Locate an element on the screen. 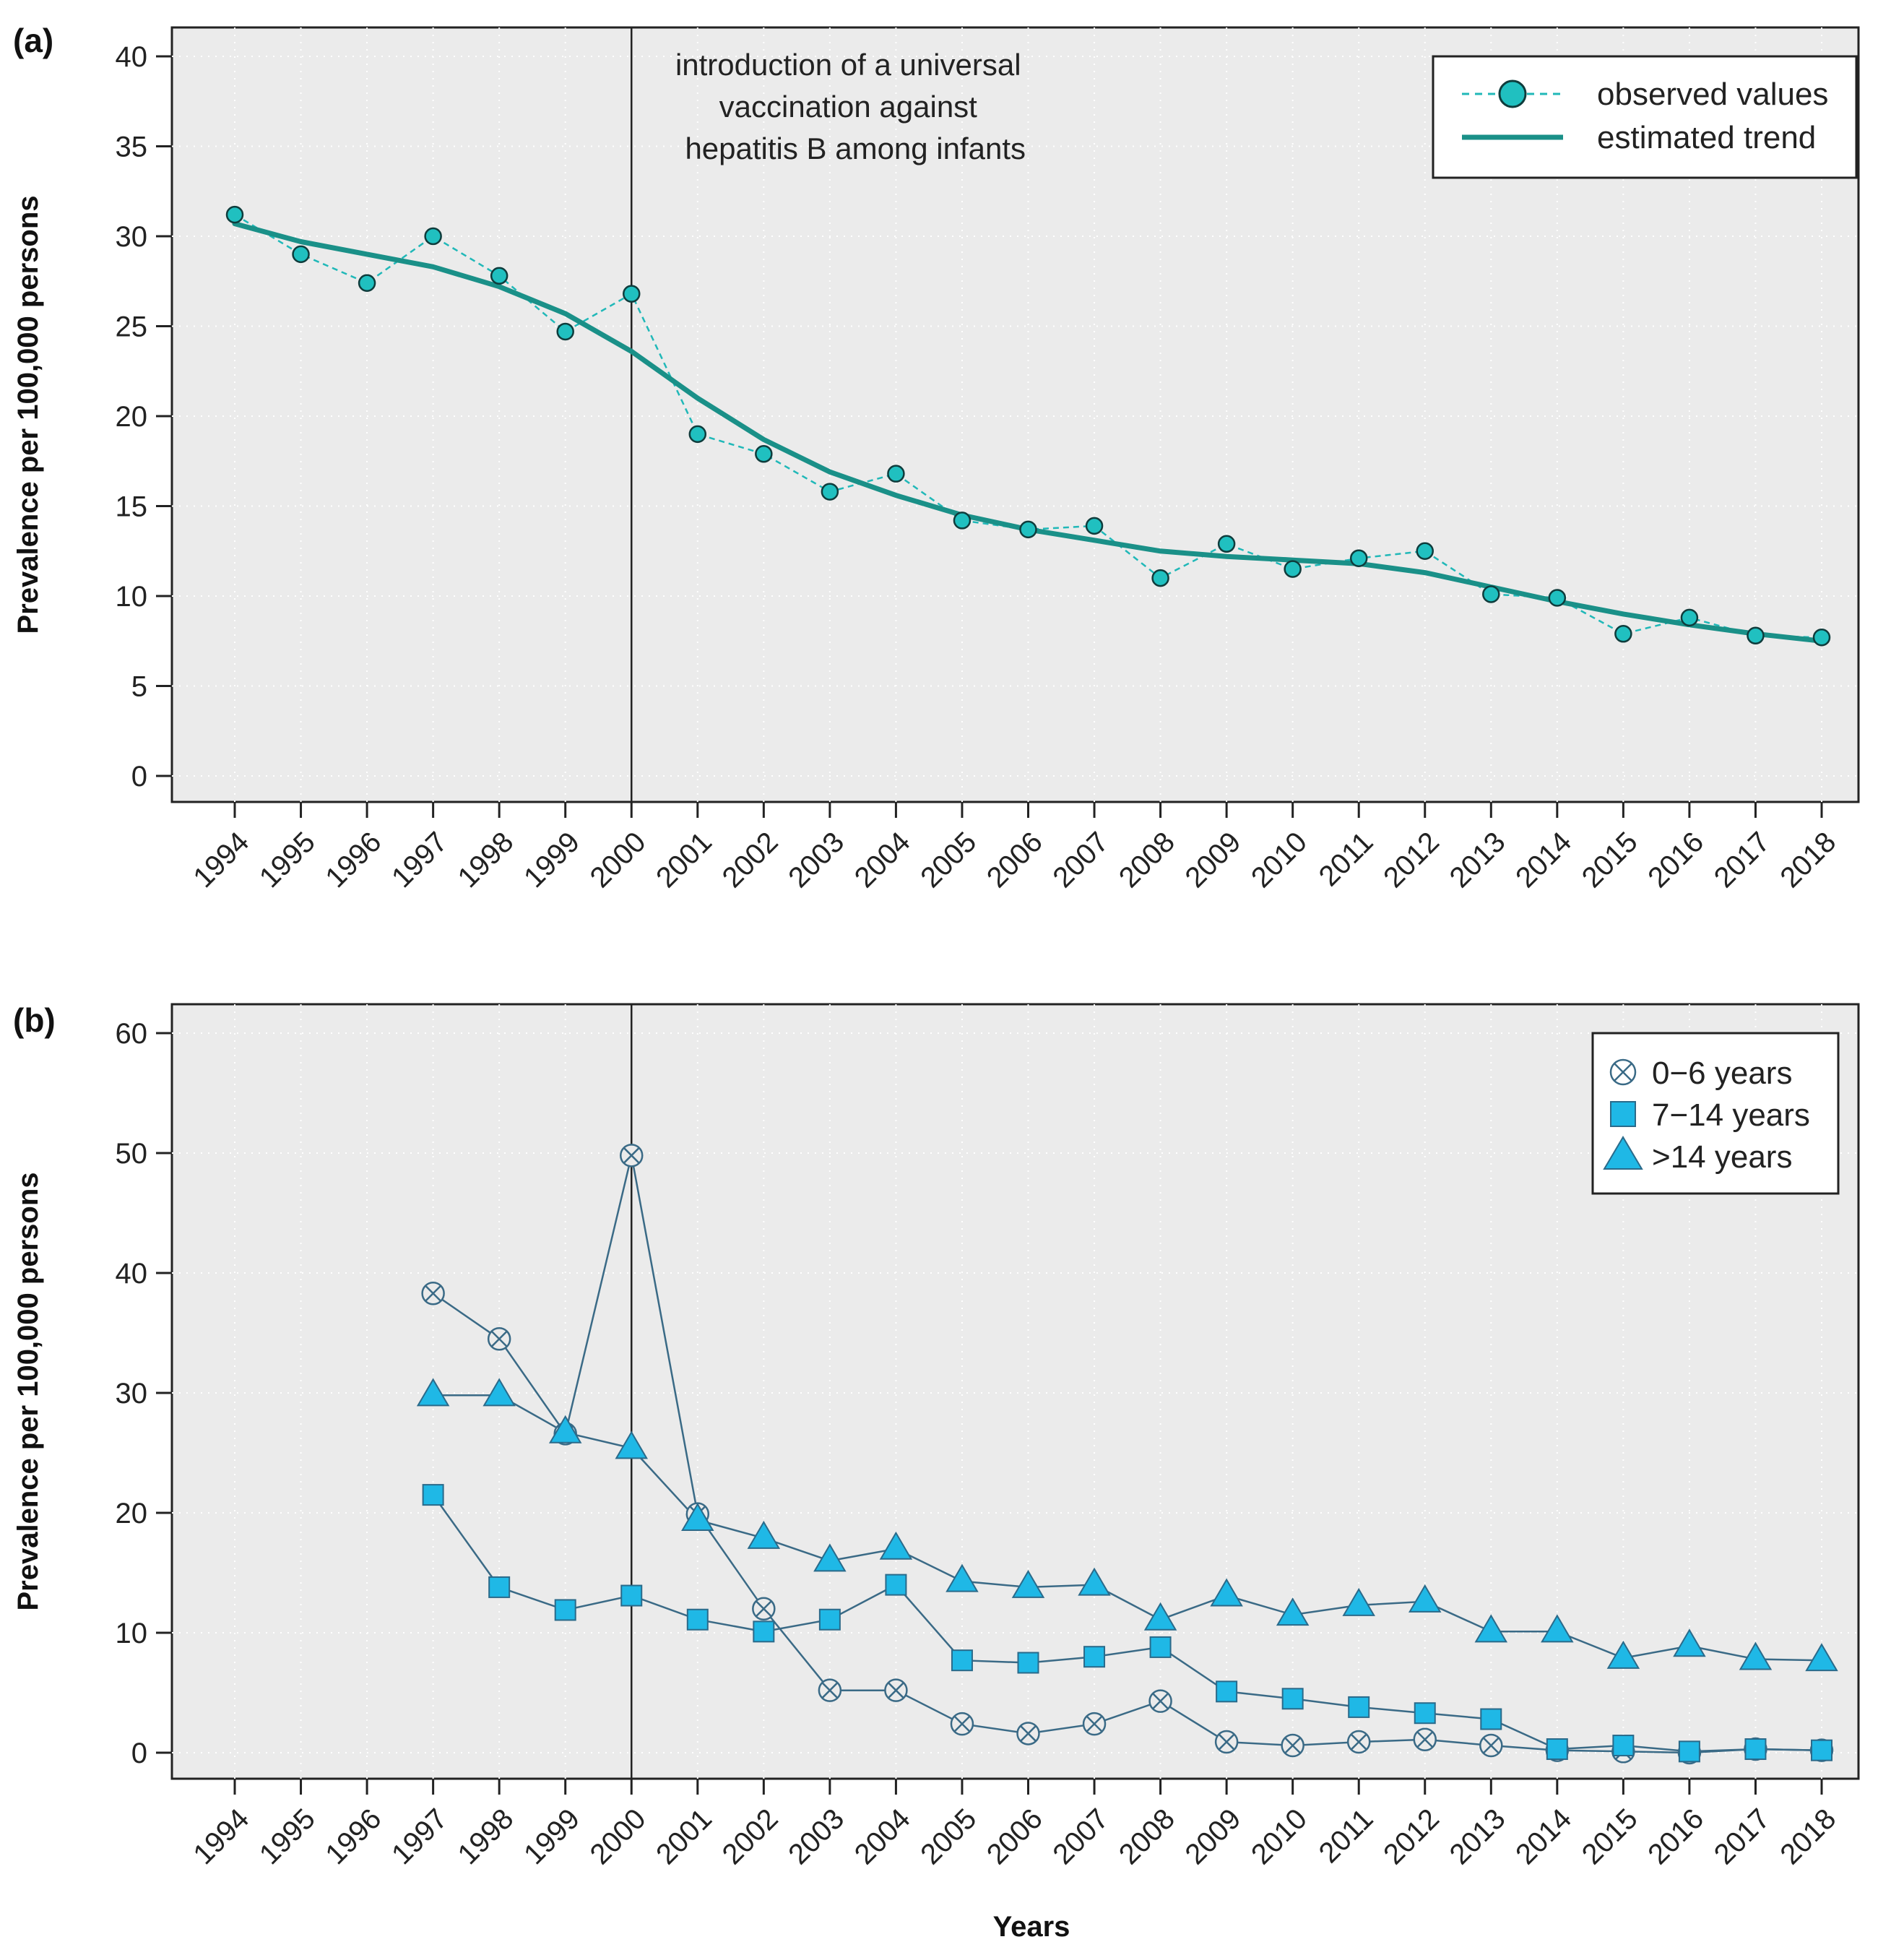 The height and width of the screenshot is (1955, 1904). y-tick-label: 35 is located at coordinates (132, 147).